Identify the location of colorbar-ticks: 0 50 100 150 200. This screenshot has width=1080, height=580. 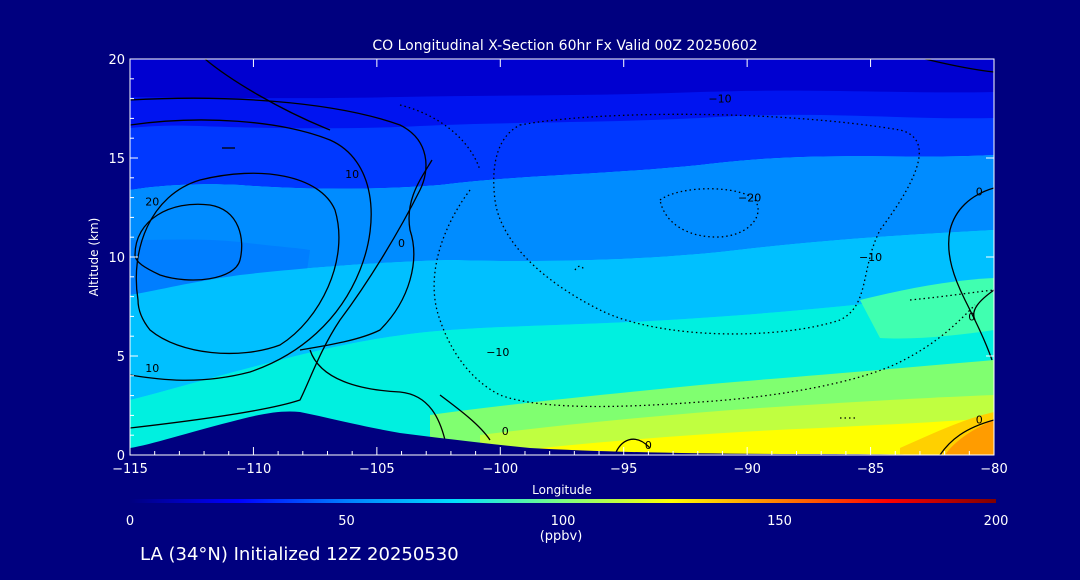
(567, 521).